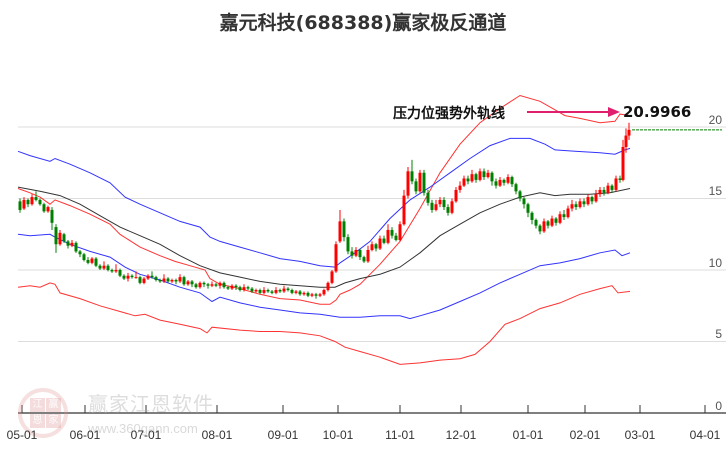 This screenshot has width=726, height=450. I want to click on y-tick-20: 20, so click(715, 120).